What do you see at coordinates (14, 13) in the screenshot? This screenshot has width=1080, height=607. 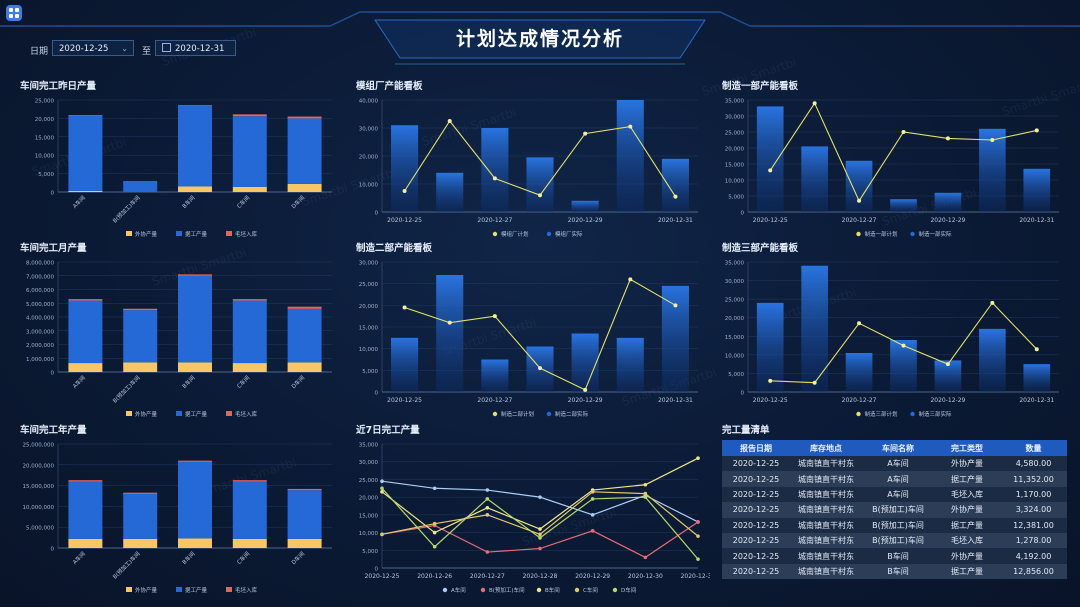 I see `app-menu-icon` at bounding box center [14, 13].